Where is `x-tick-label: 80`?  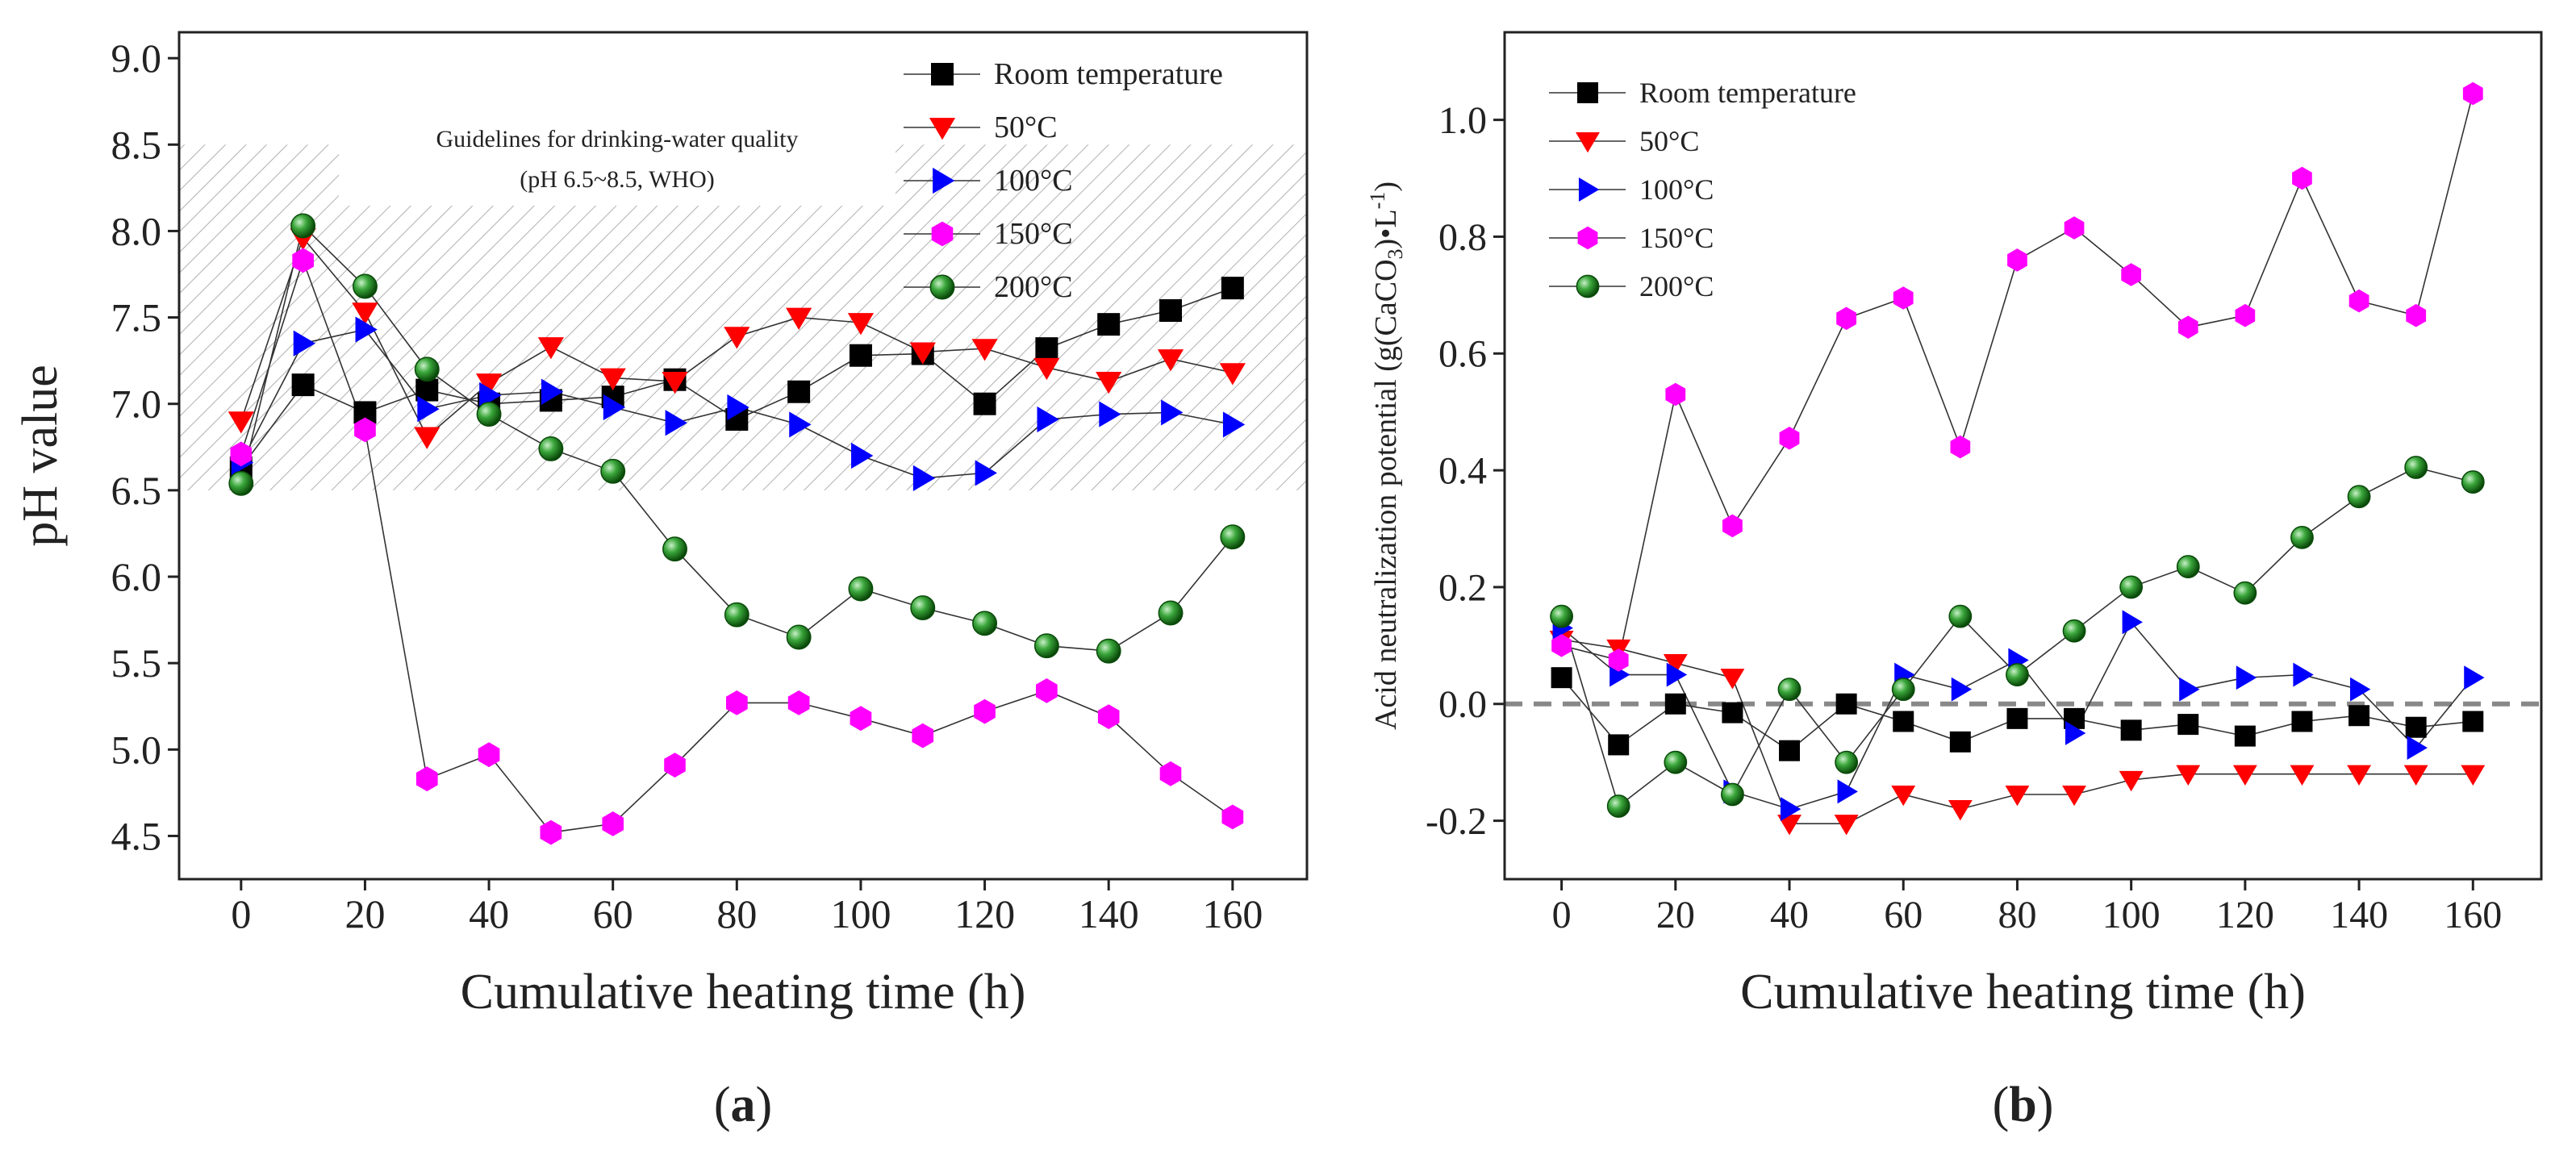 x-tick-label: 80 is located at coordinates (737, 913).